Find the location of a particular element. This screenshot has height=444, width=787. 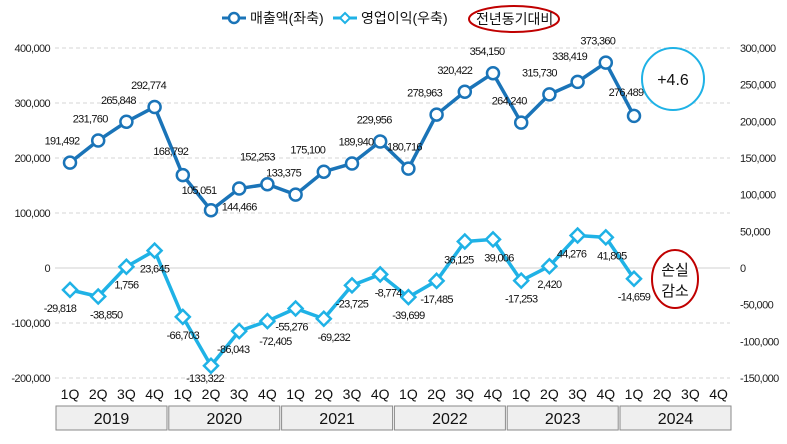

yoy-label: 전년동기대비 is located at coordinates (514, 19).